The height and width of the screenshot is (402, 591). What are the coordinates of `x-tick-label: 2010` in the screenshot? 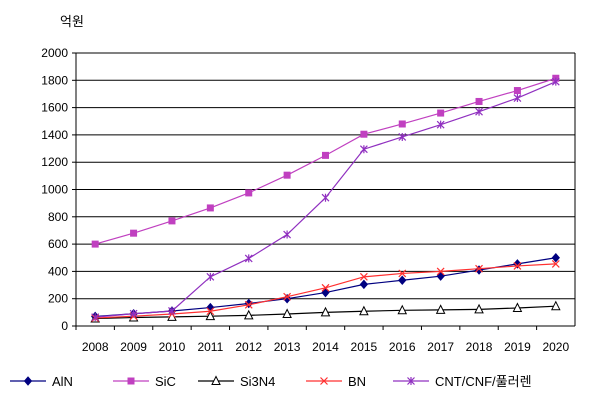 It's located at (172, 347).